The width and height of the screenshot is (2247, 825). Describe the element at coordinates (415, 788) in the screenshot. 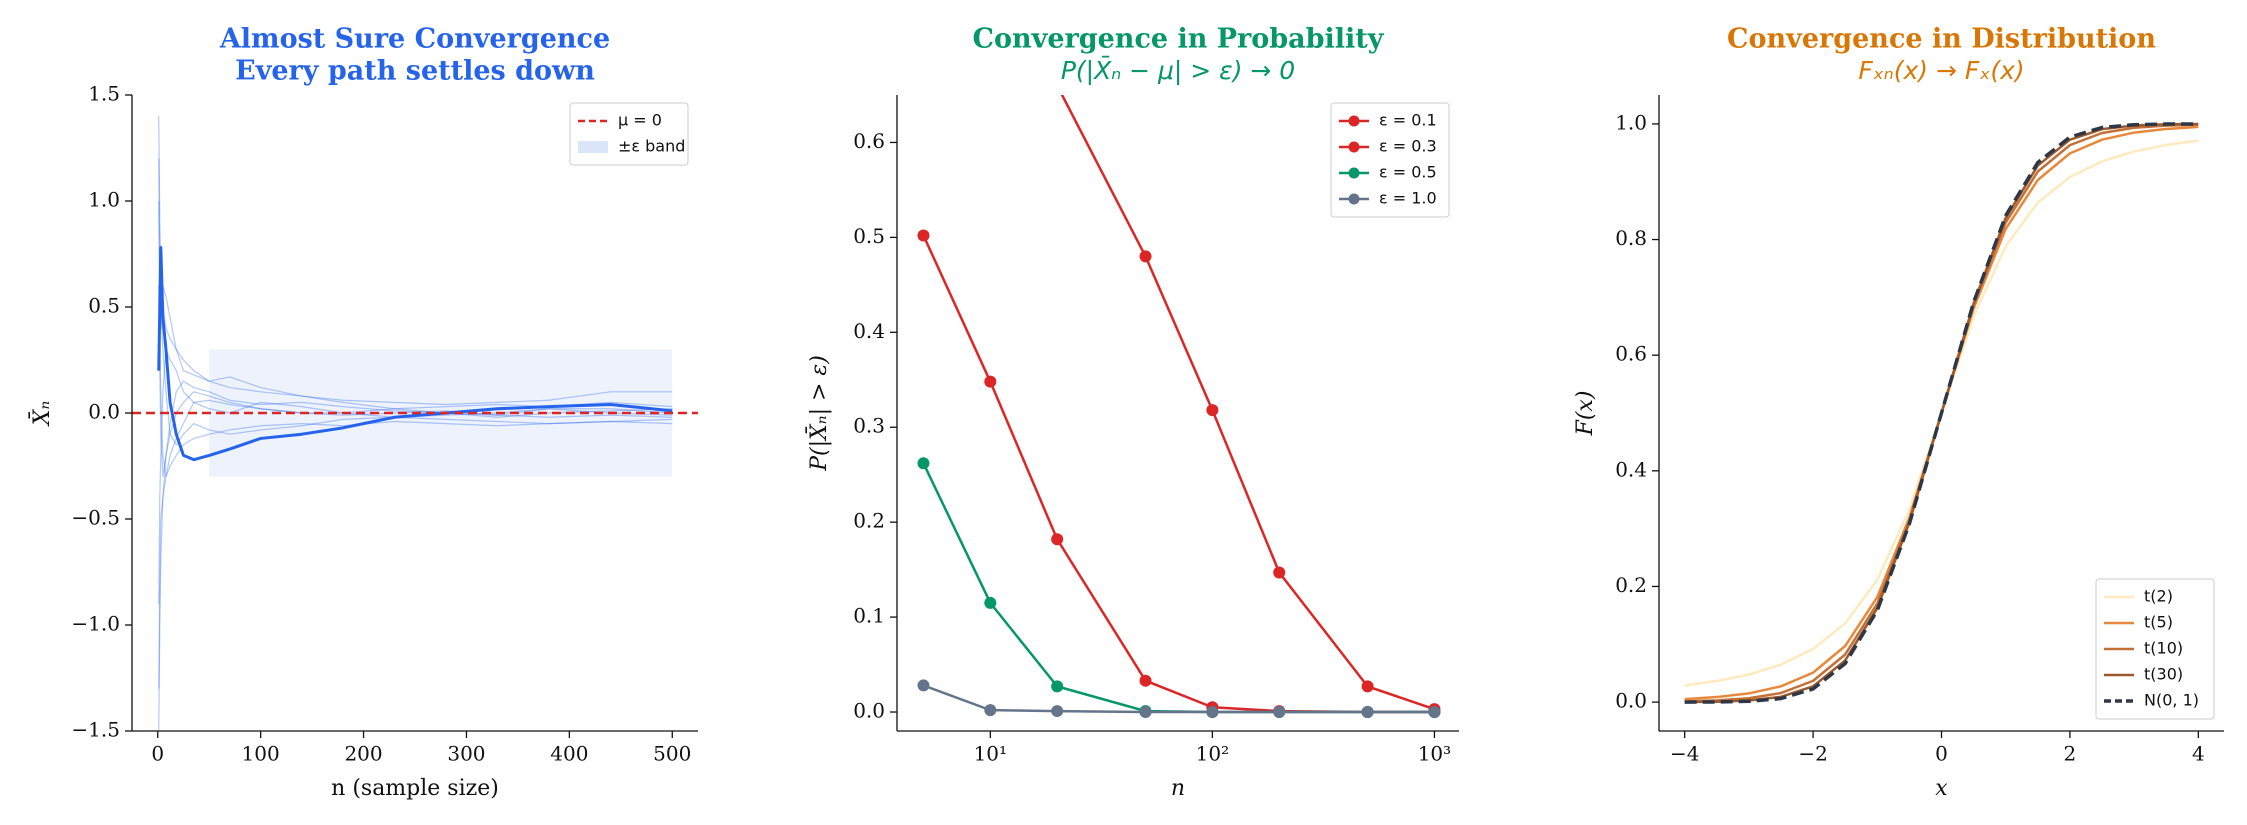

I see `x-axis-label: n (sample size)` at that location.